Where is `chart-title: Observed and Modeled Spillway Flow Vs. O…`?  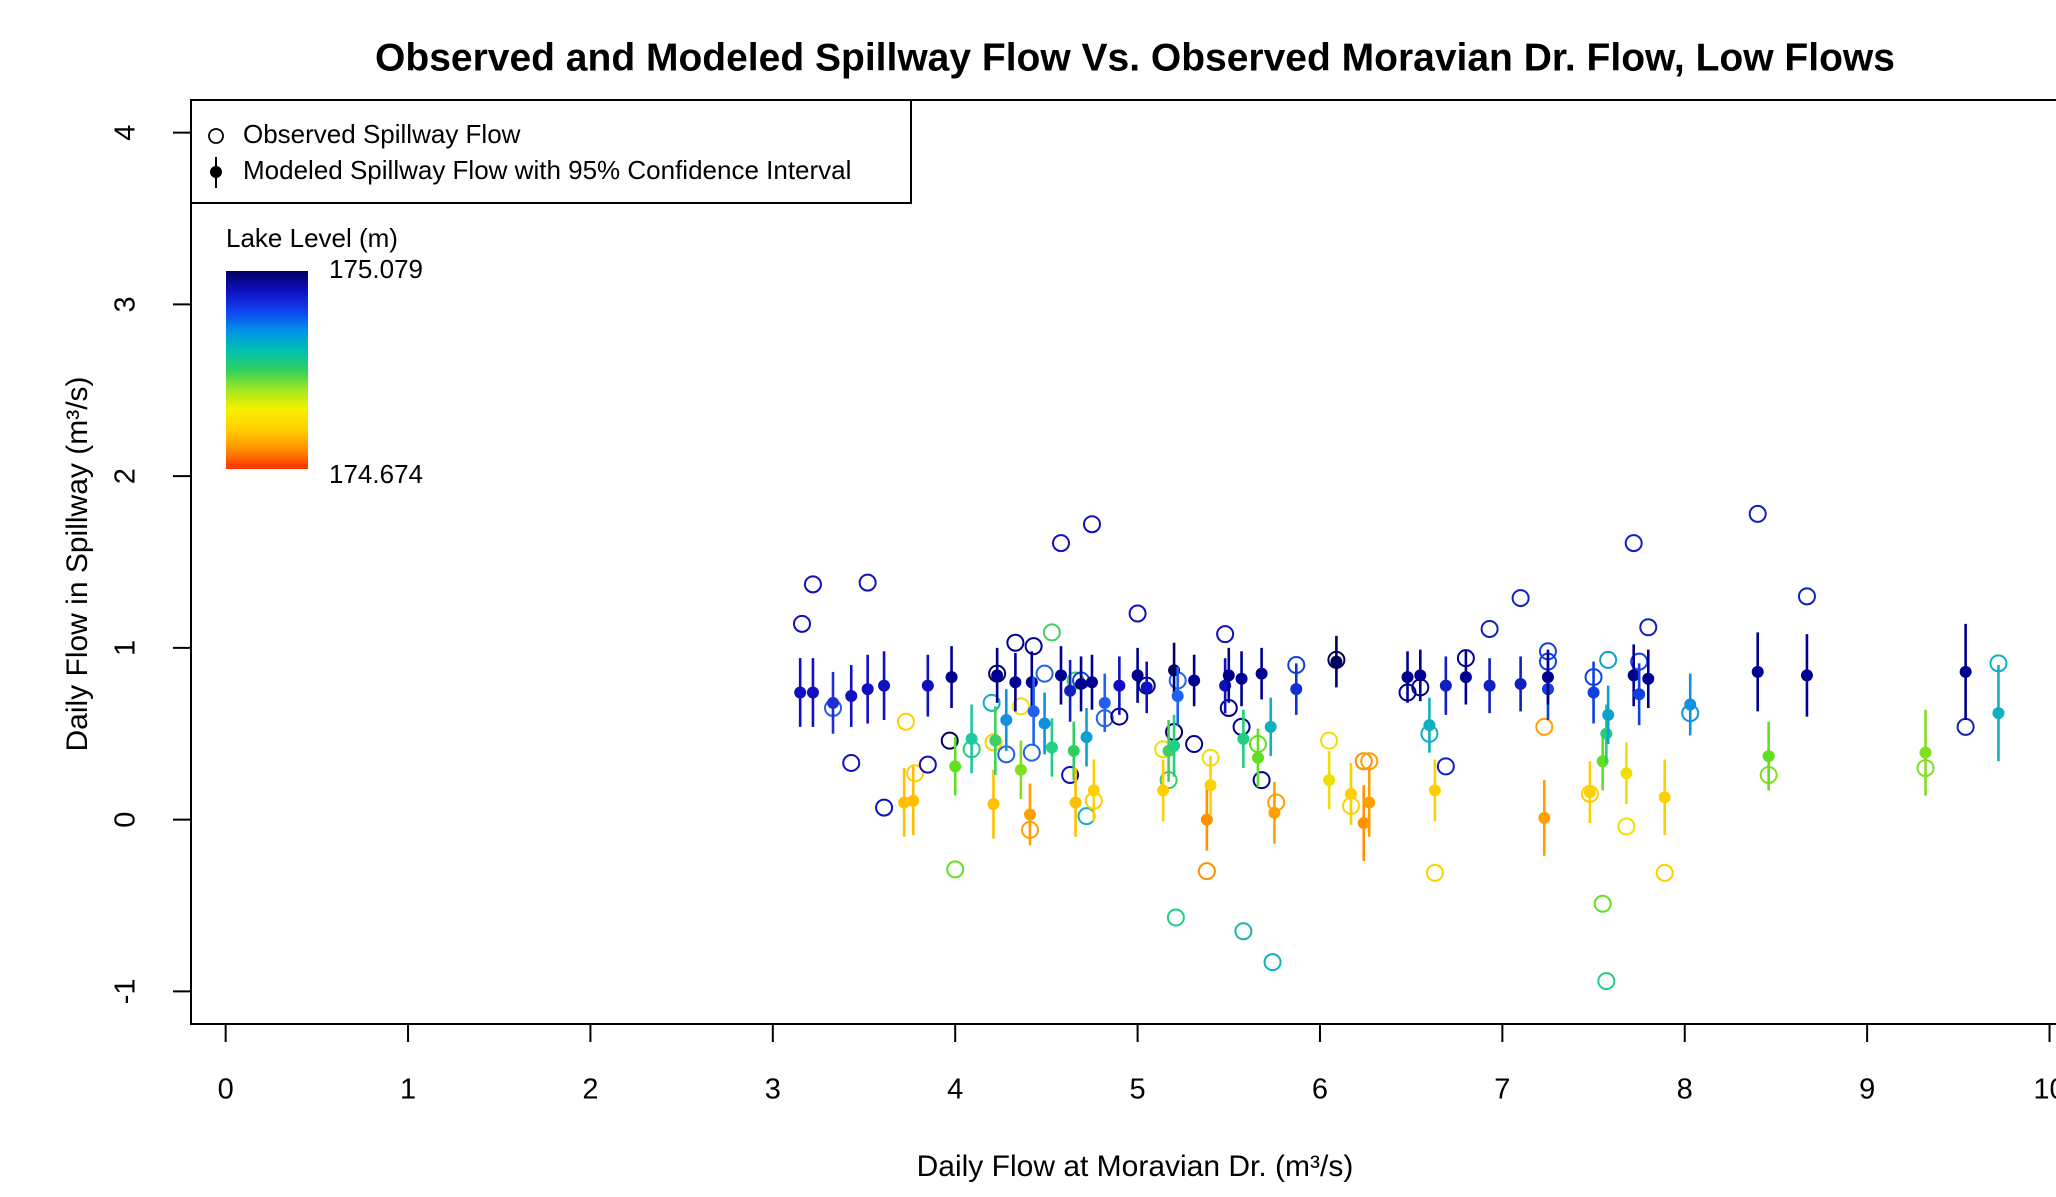 chart-title: Observed and Modeled Spillway Flow Vs. O… is located at coordinates (1135, 57).